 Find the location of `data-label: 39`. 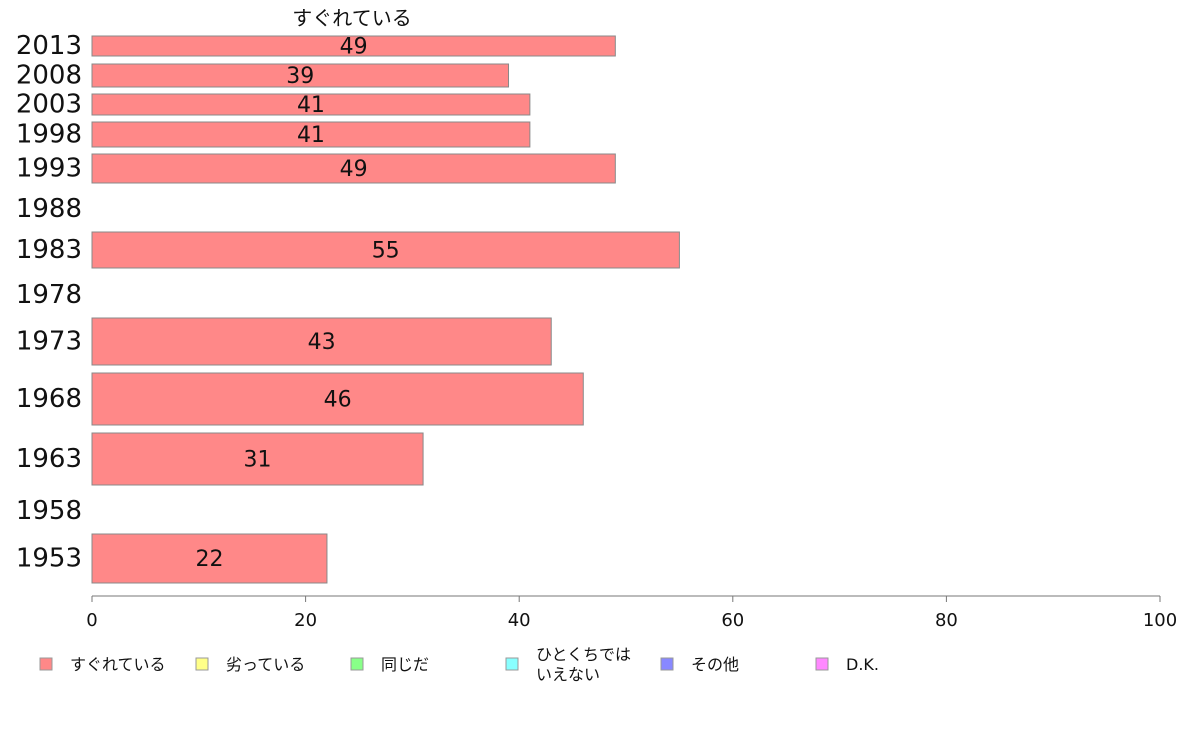

data-label: 39 is located at coordinates (300, 76).